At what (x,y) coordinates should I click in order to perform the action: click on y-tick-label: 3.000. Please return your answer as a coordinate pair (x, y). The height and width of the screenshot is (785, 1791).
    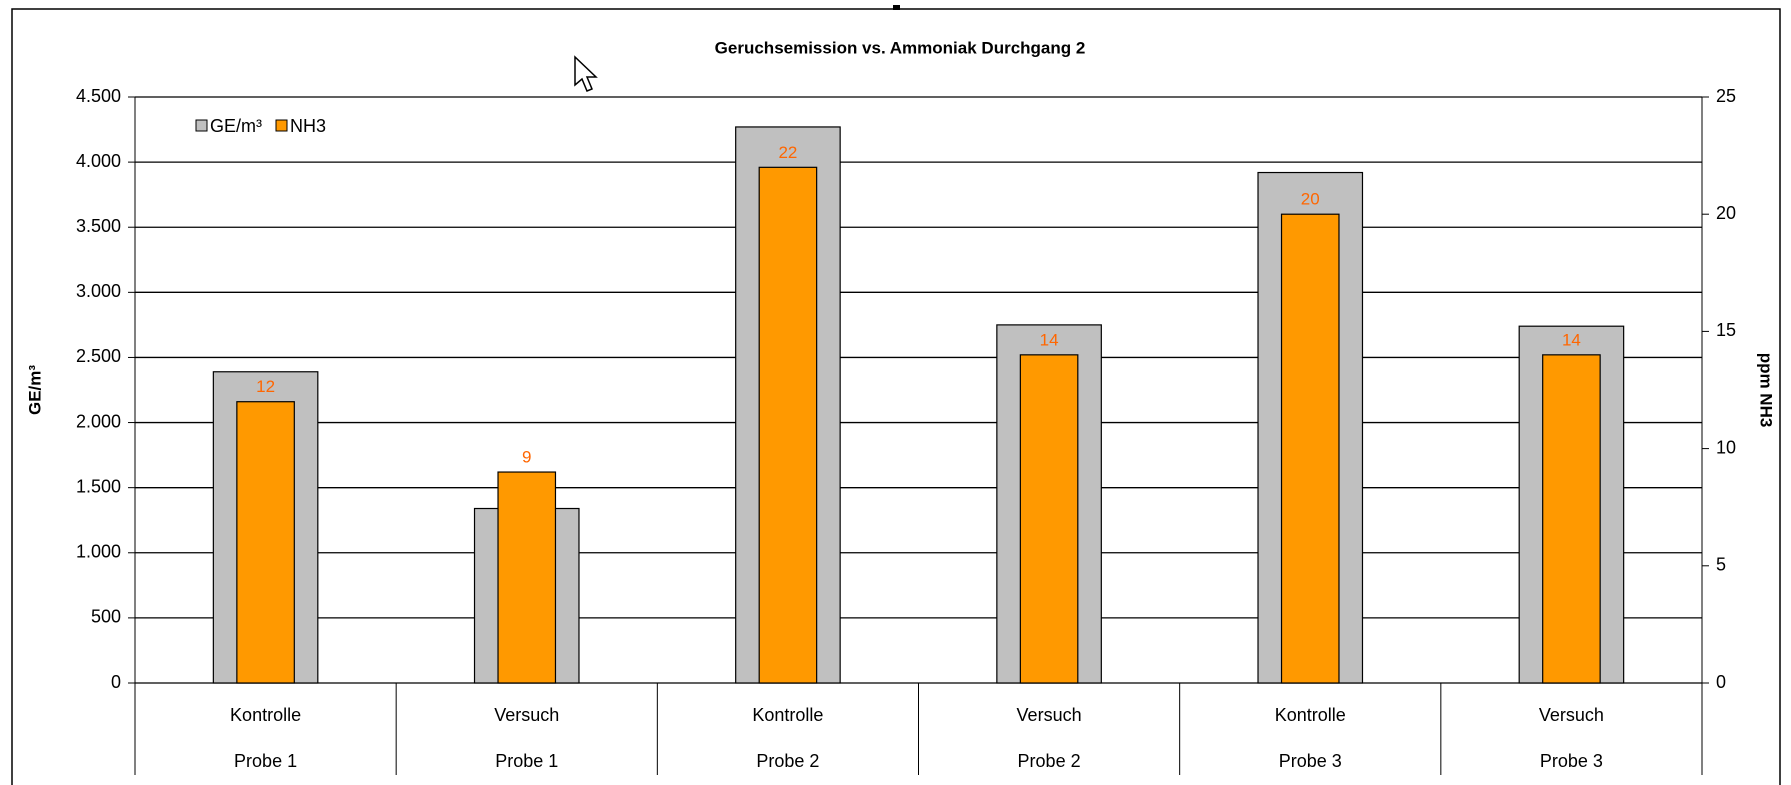
    Looking at the image, I should click on (98, 291).